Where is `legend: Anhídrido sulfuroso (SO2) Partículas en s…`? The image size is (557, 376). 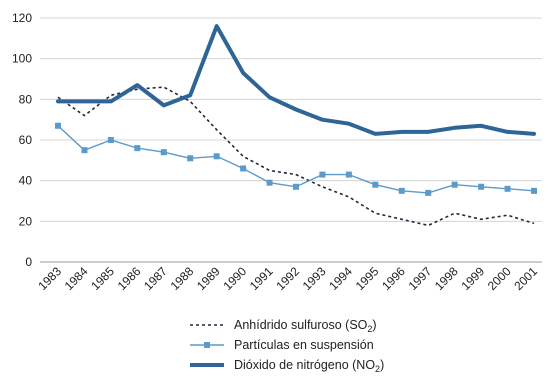
legend: Anhídrido sulfuroso (SO2) Partículas en s… is located at coordinates (287, 346).